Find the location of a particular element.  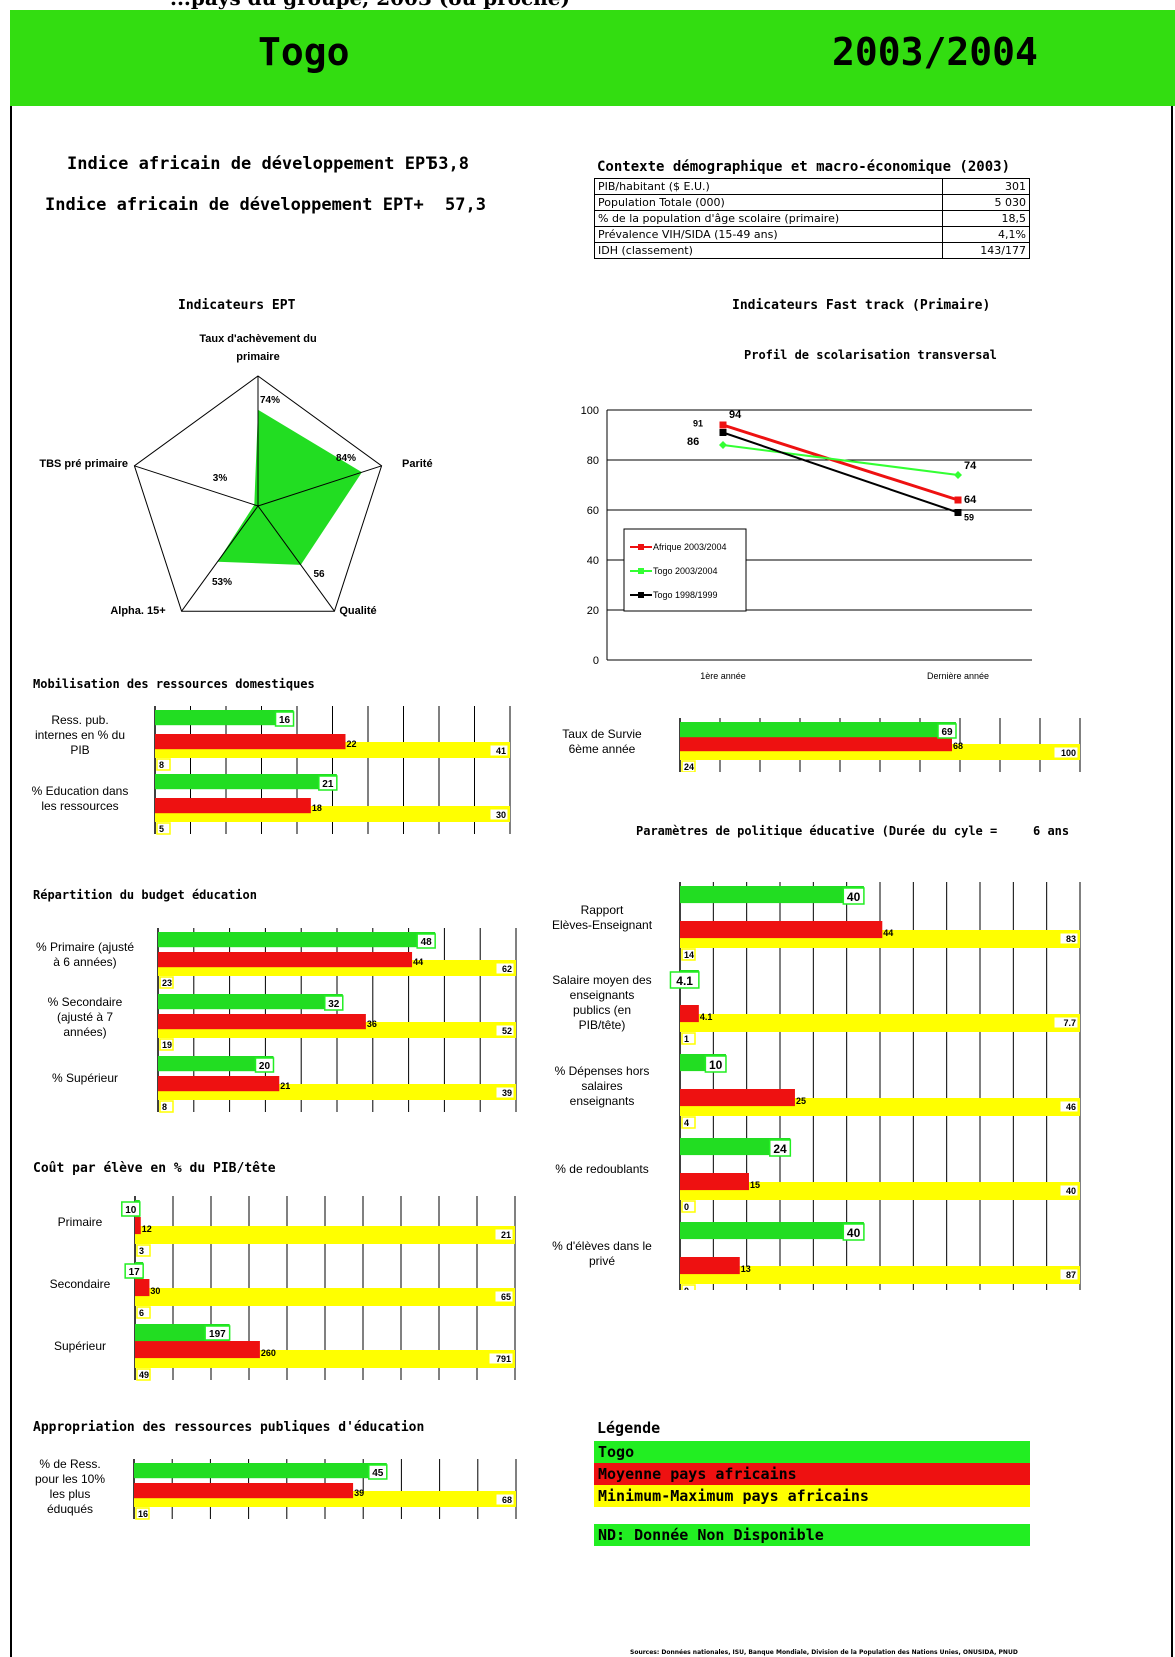

repartition-moyenne-label: 44 is located at coordinates (418, 962).